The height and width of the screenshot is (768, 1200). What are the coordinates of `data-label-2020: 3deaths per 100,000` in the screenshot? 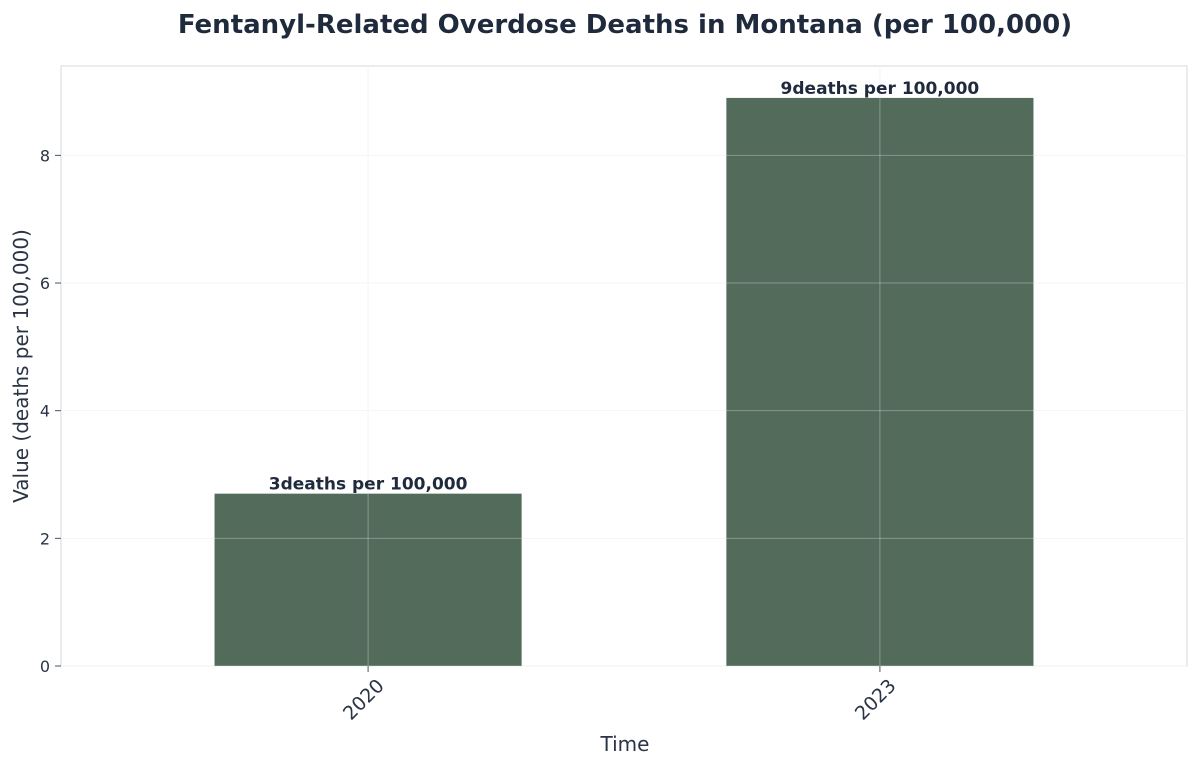 It's located at (368, 485).